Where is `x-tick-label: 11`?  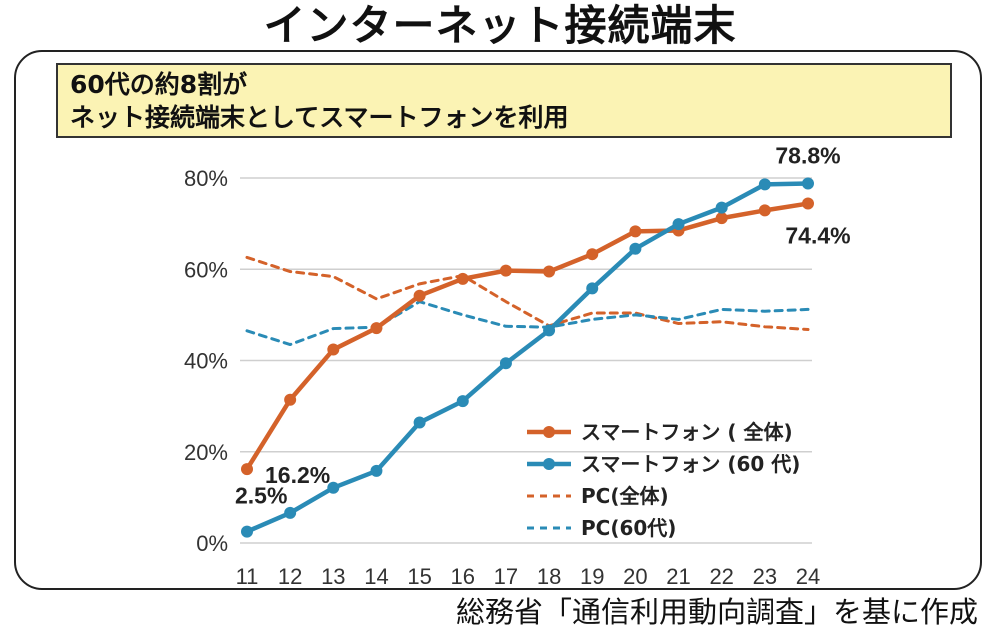 x-tick-label: 11 is located at coordinates (247, 576).